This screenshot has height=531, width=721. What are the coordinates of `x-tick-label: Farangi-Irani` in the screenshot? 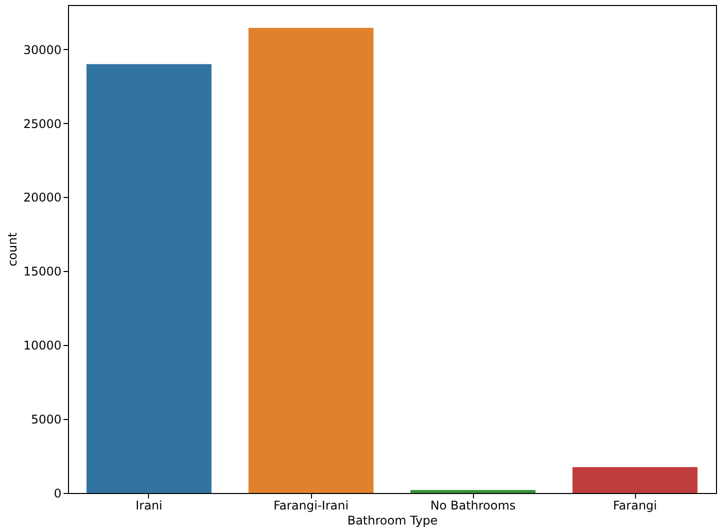 It's located at (311, 505).